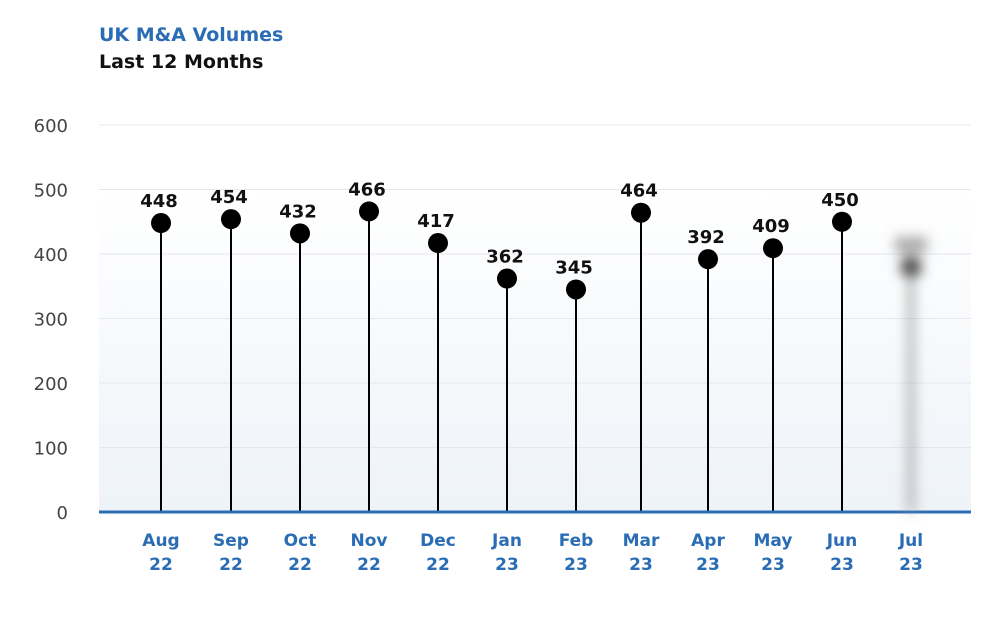 The image size is (1007, 629). Describe the element at coordinates (505, 257) in the screenshot. I see `data-label: 362` at that location.